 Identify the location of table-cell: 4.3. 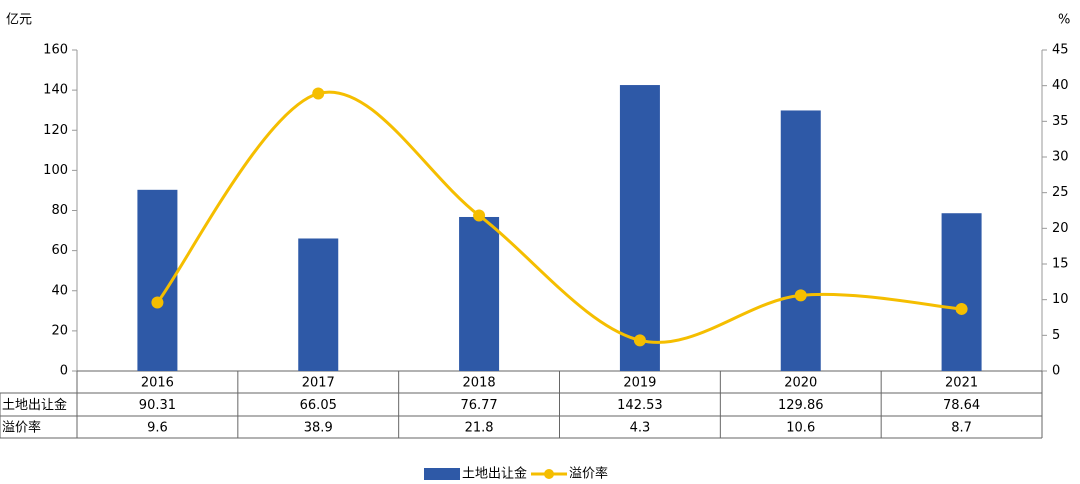
(640, 428).